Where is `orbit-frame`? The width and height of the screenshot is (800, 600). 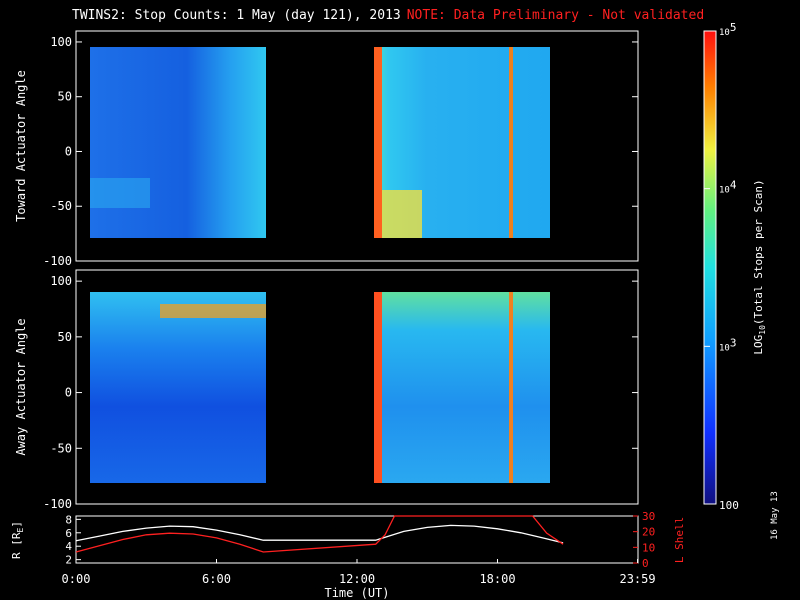 orbit-frame is located at coordinates (357, 539).